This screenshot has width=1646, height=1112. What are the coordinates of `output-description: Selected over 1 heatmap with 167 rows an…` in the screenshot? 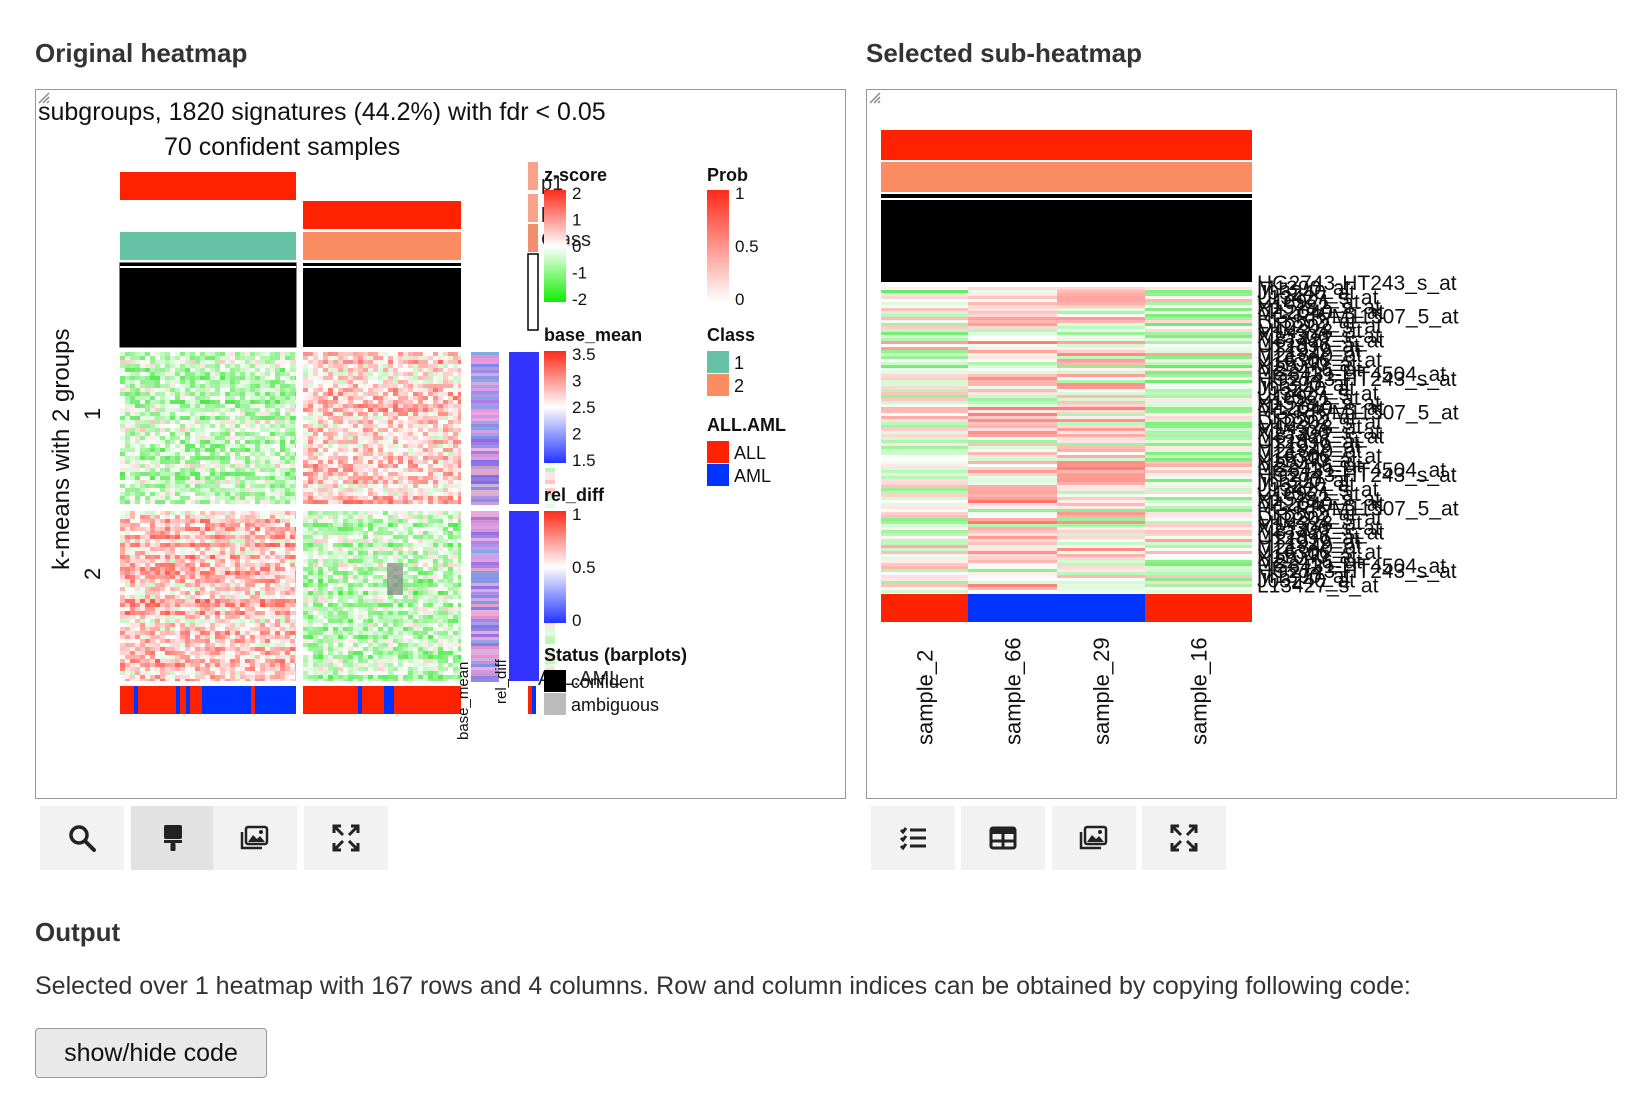 It's located at (723, 986).